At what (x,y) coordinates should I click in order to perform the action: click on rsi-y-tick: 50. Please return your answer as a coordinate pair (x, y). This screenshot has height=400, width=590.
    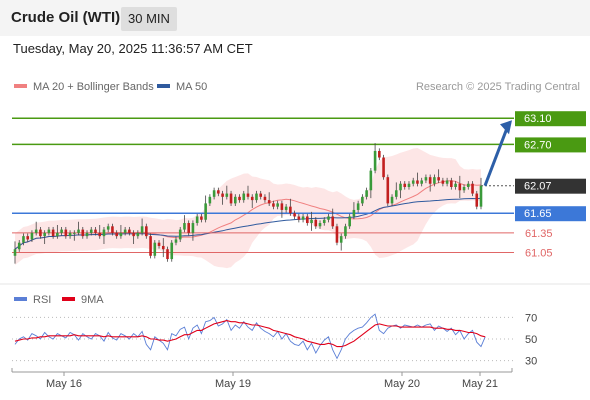
    Looking at the image, I should click on (531, 340).